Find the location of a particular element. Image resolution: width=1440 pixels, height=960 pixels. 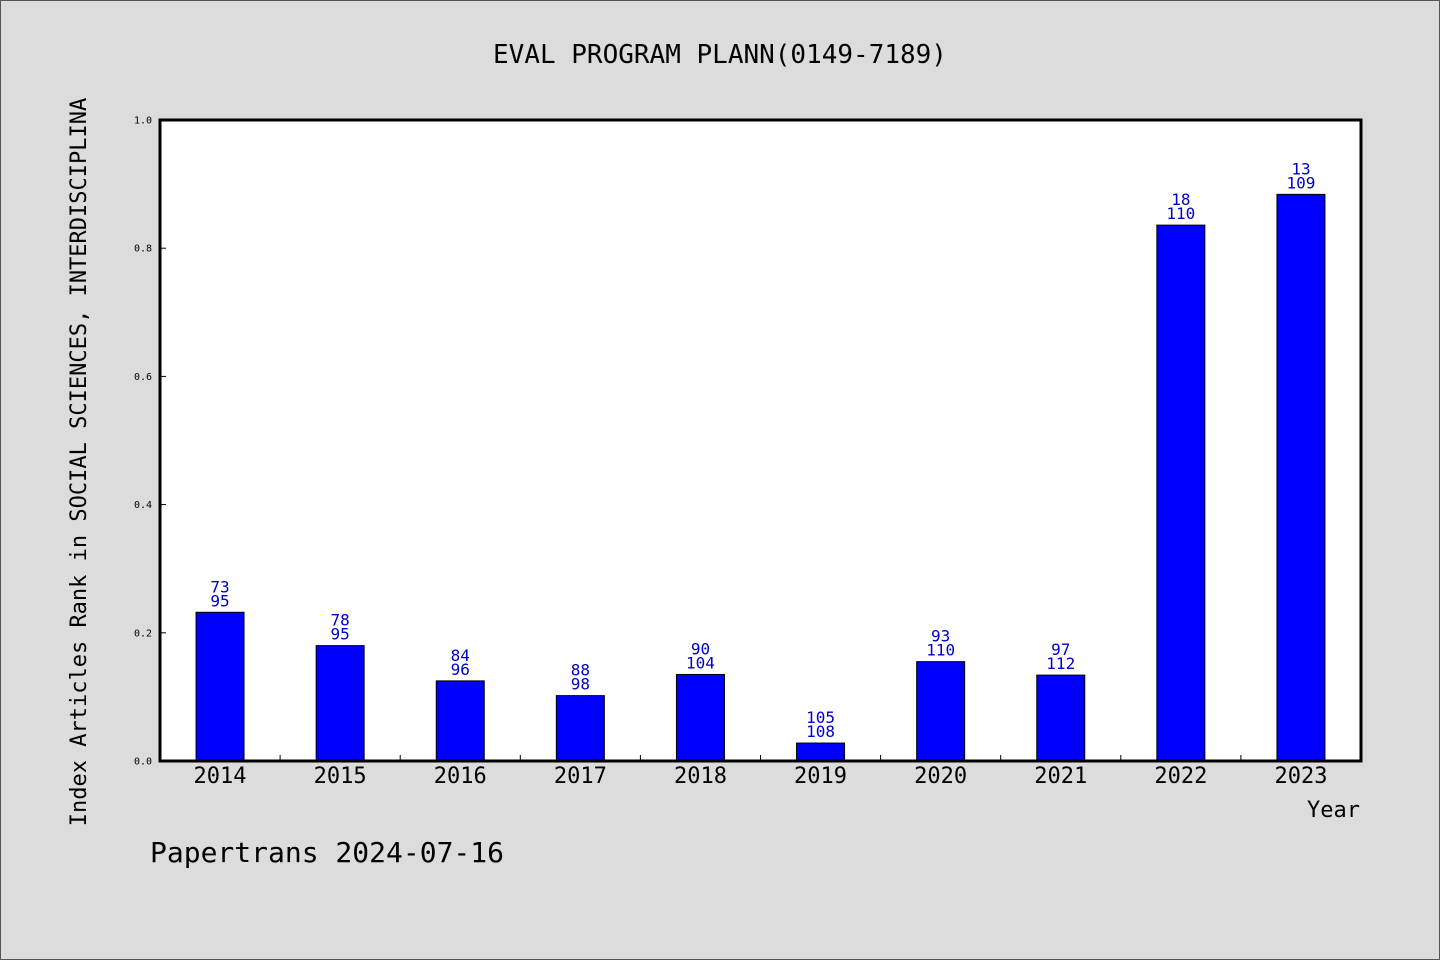

bar-total-label: 109 is located at coordinates (1300, 182).